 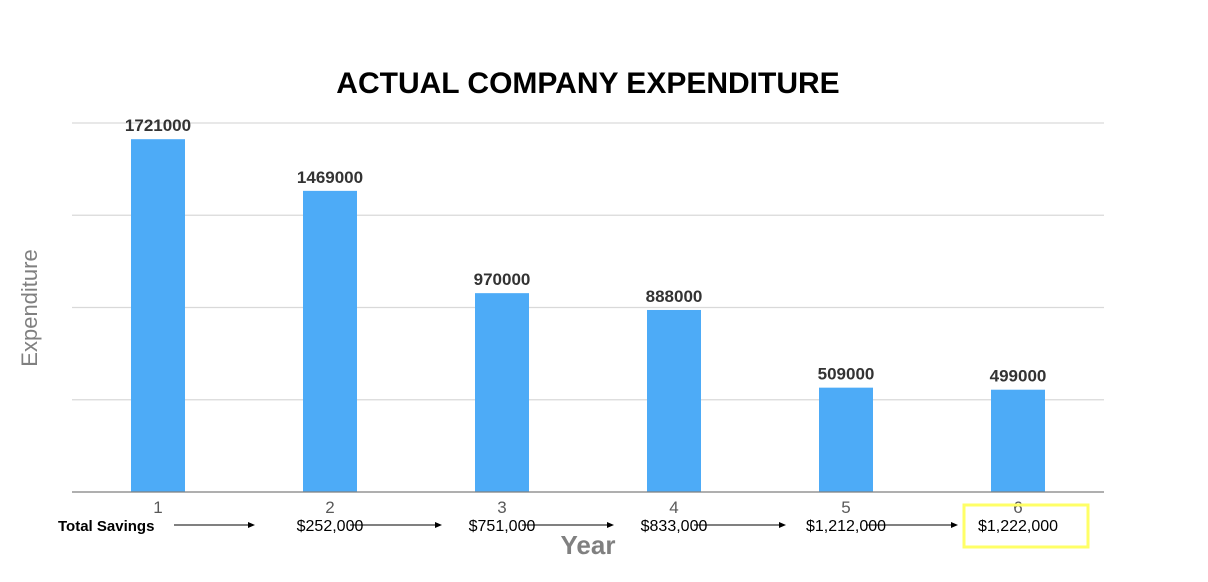 What do you see at coordinates (330, 177) in the screenshot?
I see `data-label: 1469000` at bounding box center [330, 177].